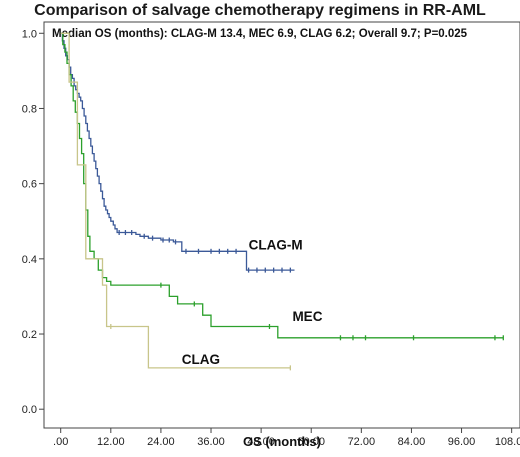 Image resolution: width=520 pixels, height=457 pixels. What do you see at coordinates (261, 442) in the screenshot?
I see `x-tick-label: 48.00` at bounding box center [261, 442].